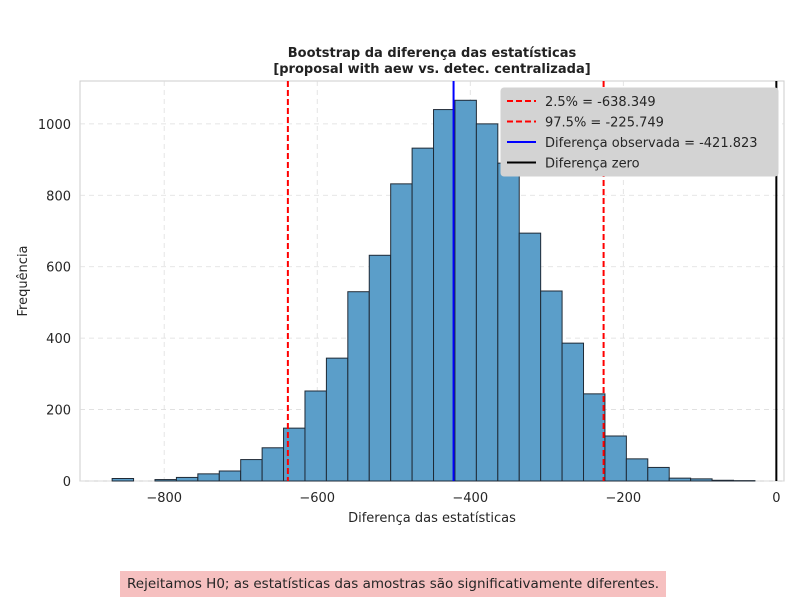 The height and width of the screenshot is (600, 800). What do you see at coordinates (600, 102) in the screenshot?
I see `legend-entry: 2.5% = -638.349` at bounding box center [600, 102].